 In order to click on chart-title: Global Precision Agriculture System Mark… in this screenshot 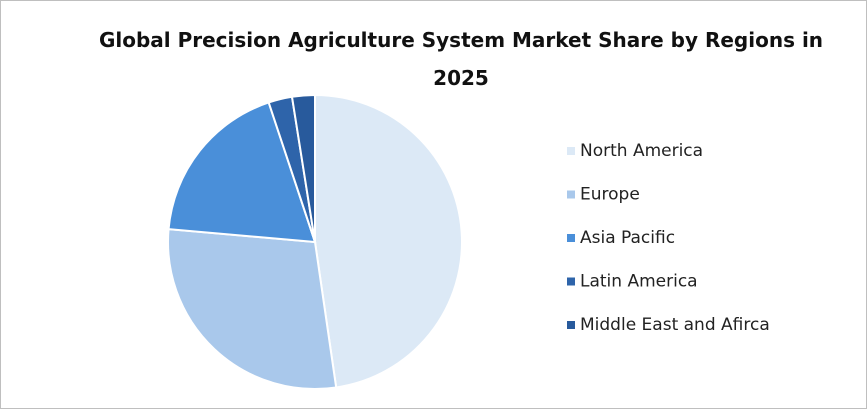, I will do `click(461, 59)`.